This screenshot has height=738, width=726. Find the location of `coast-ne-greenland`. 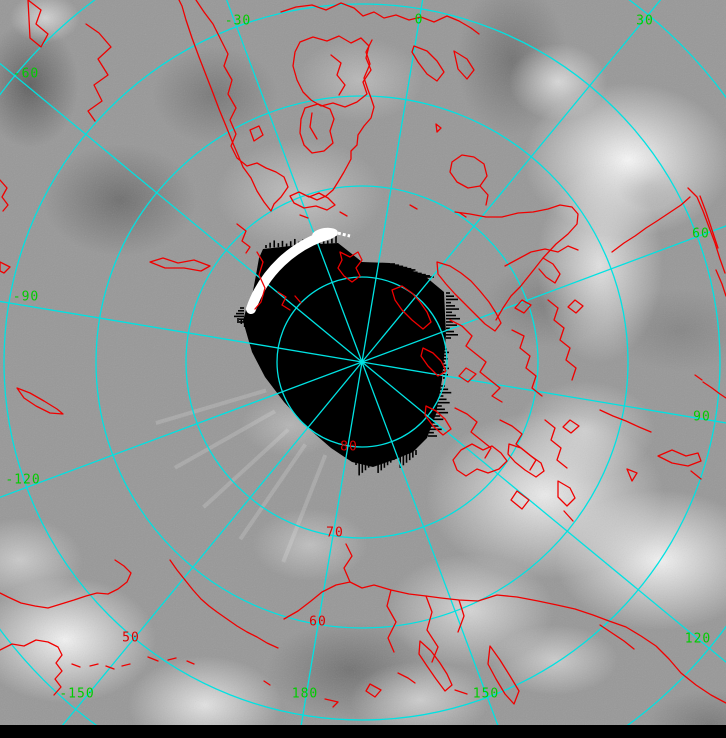

coast-ne-greenland is located at coordinates (260, 280).